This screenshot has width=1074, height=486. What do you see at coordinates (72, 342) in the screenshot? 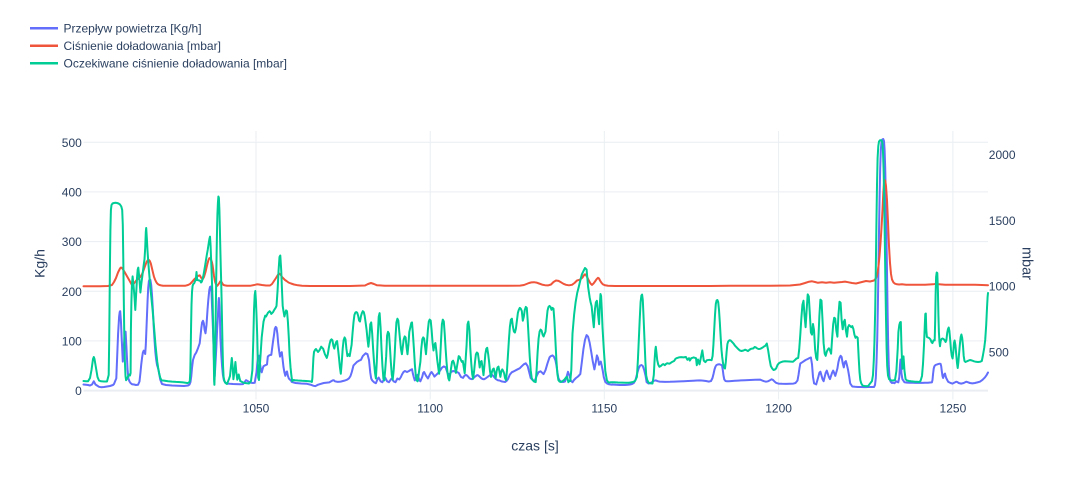
I see `svg-text: 100` at bounding box center [72, 342].